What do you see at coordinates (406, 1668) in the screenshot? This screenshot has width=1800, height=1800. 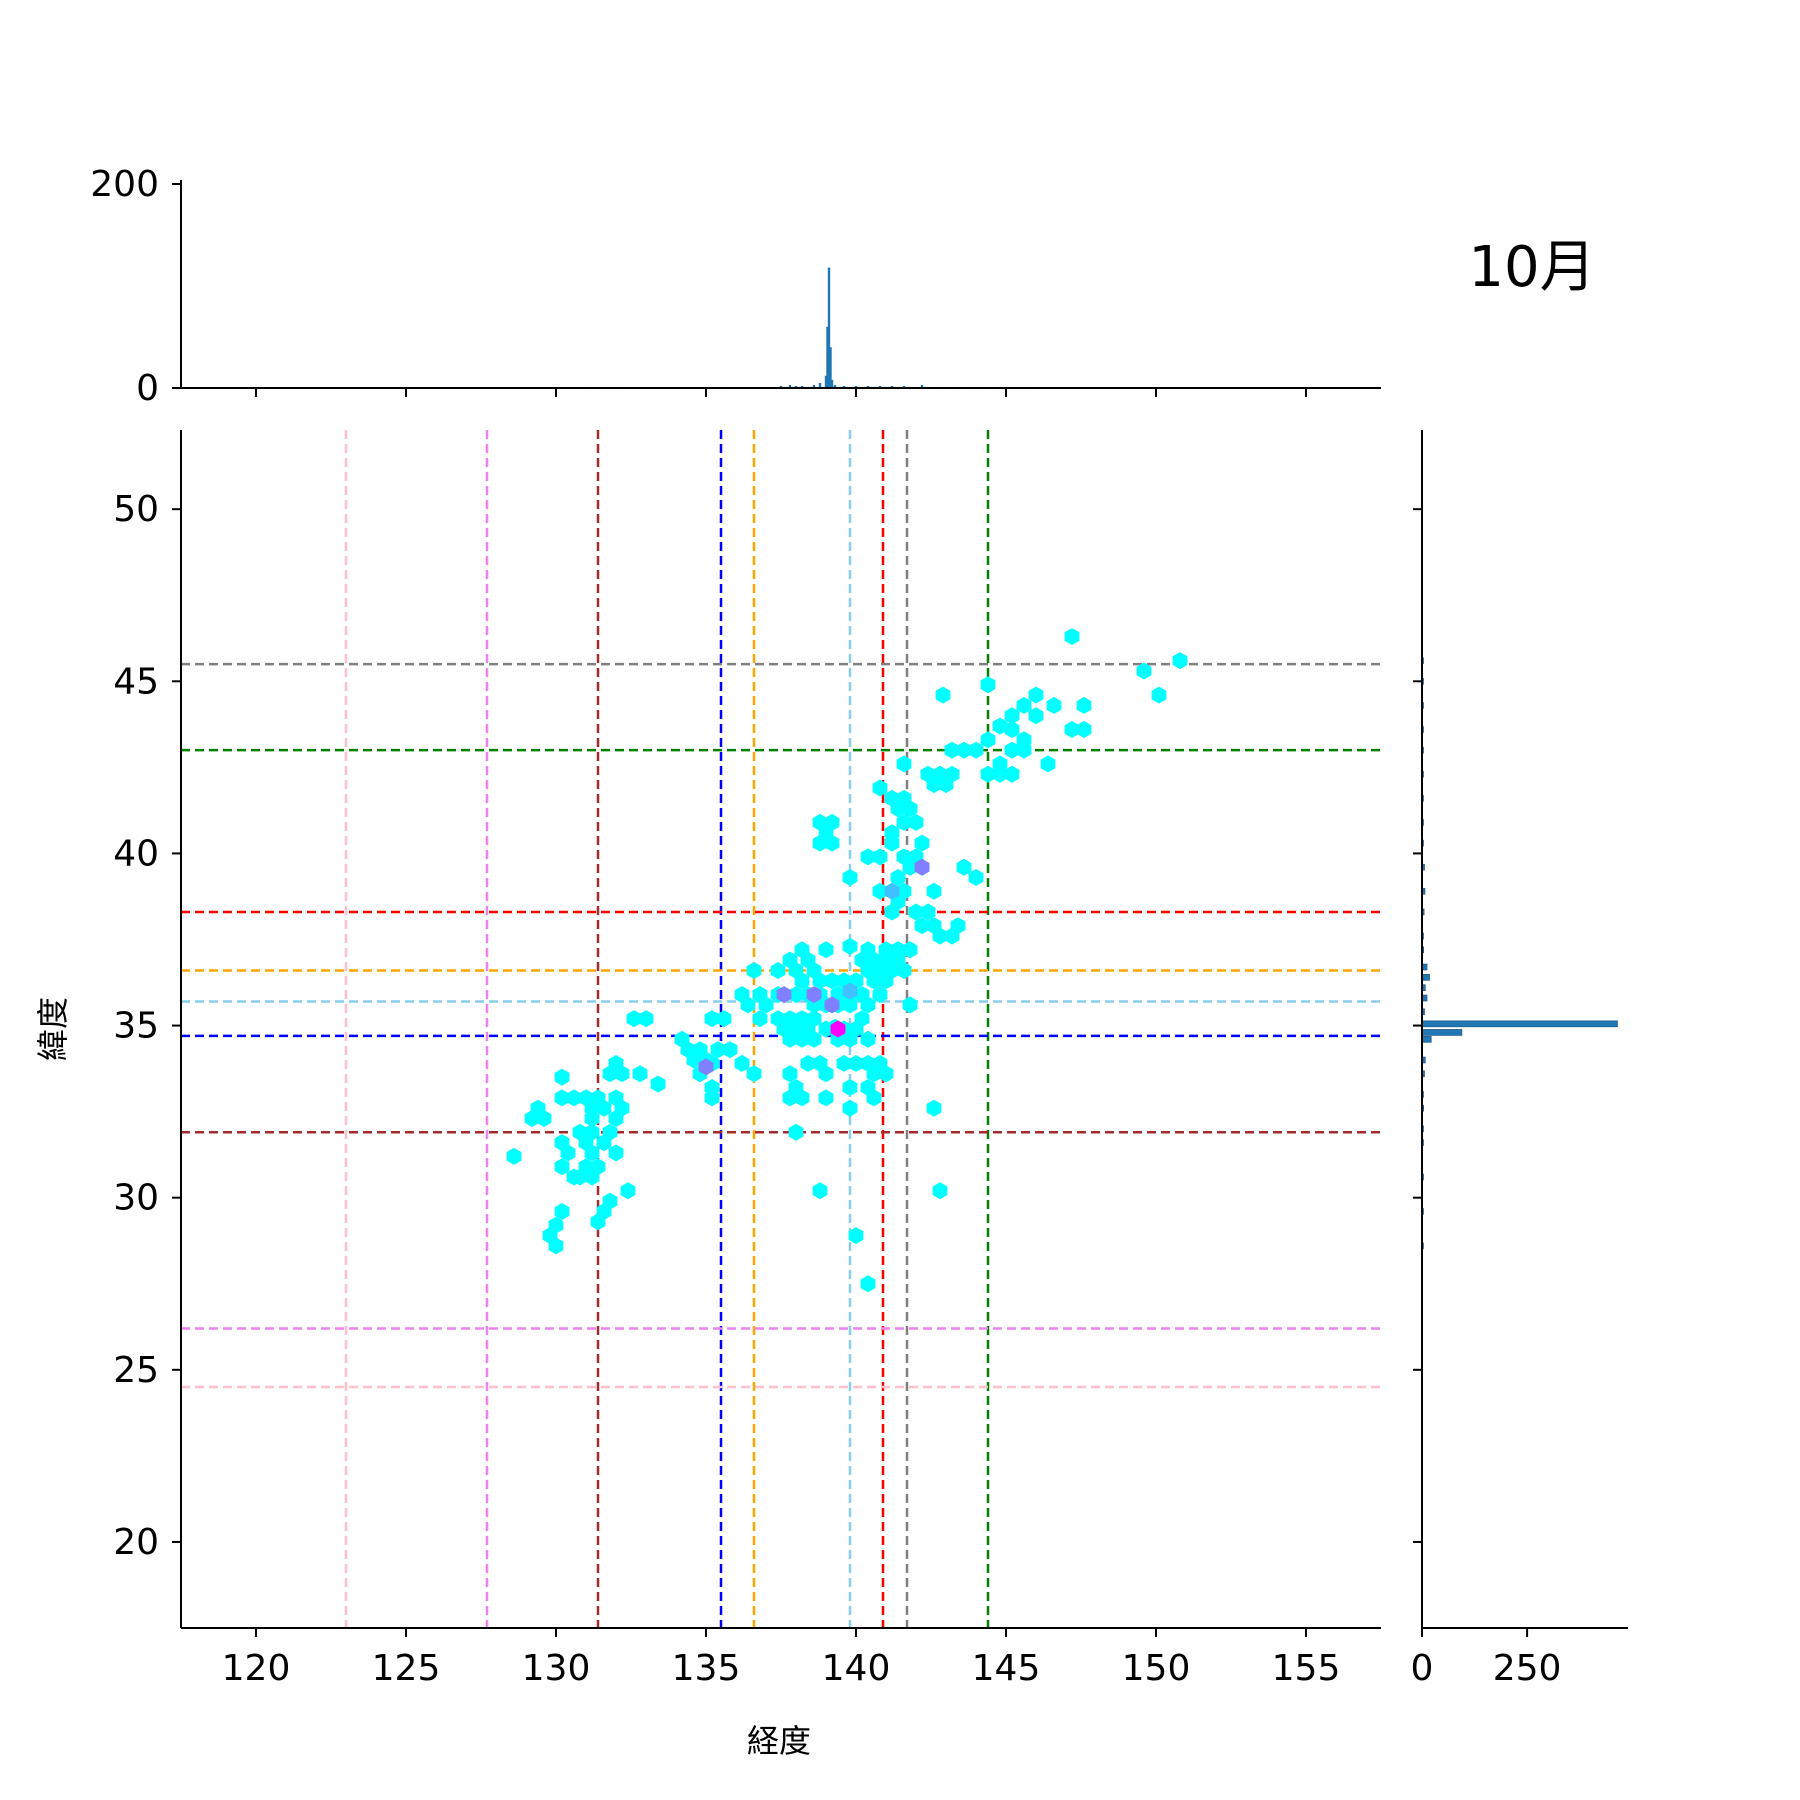 I see `x-tick-label: 125` at bounding box center [406, 1668].